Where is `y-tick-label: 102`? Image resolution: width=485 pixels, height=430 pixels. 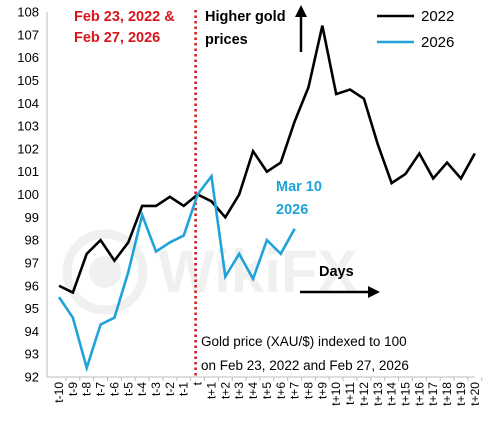
y-tick-label: 102 is located at coordinates (28, 148).